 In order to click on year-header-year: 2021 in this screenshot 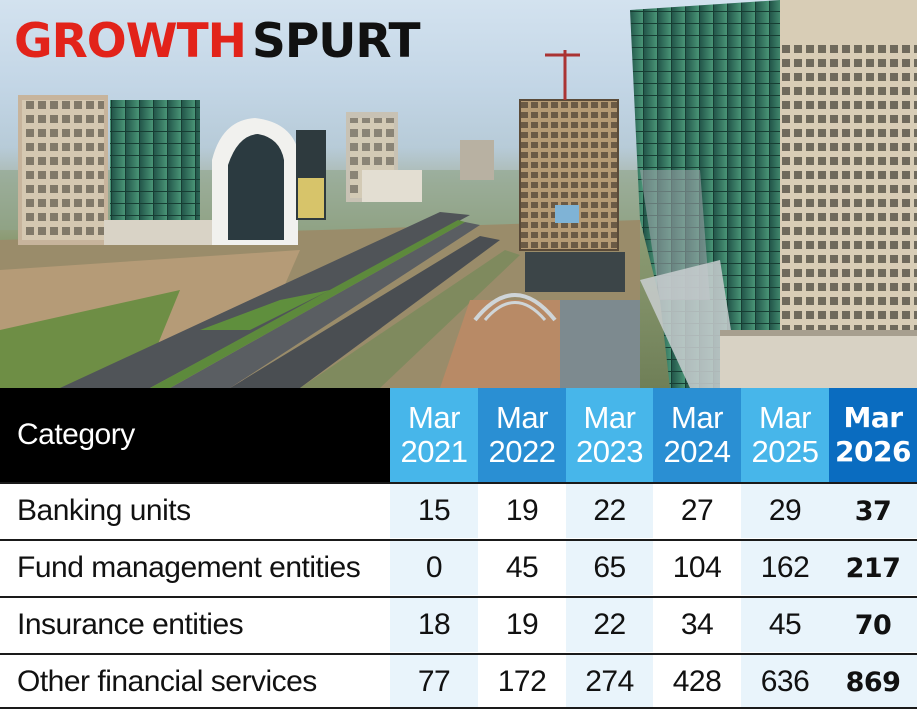, I will do `click(434, 451)`.